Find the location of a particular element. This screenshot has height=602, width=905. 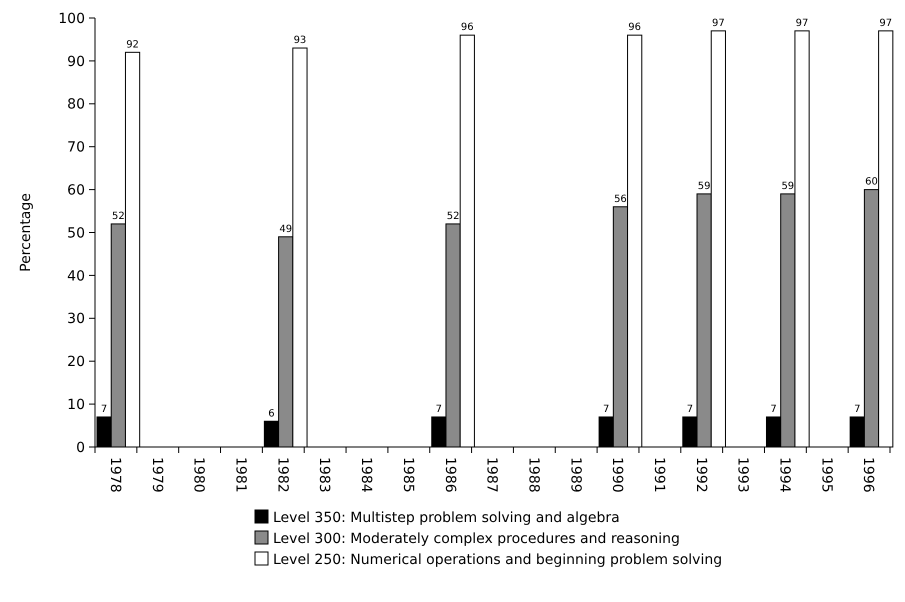

x-tick-label: 1978 is located at coordinates (115, 475).